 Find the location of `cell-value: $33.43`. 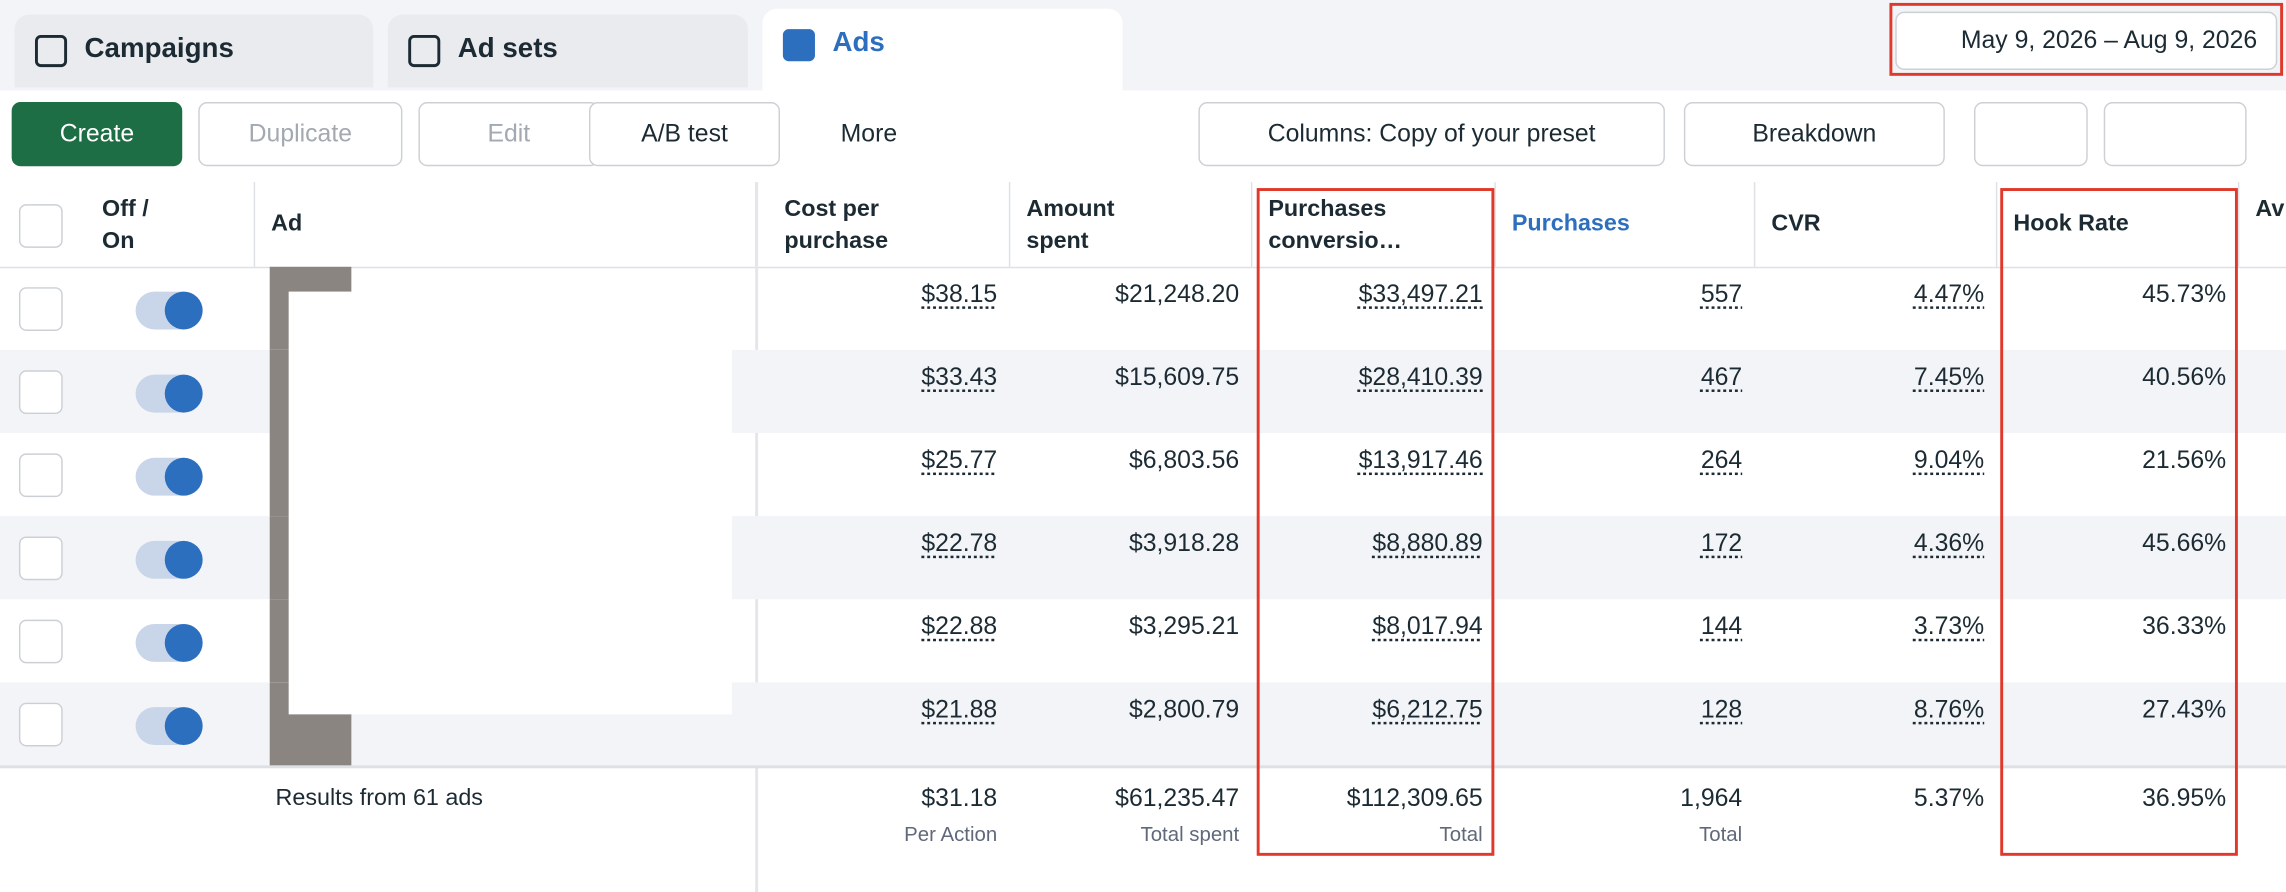

cell-value: $33.43 is located at coordinates (959, 377).